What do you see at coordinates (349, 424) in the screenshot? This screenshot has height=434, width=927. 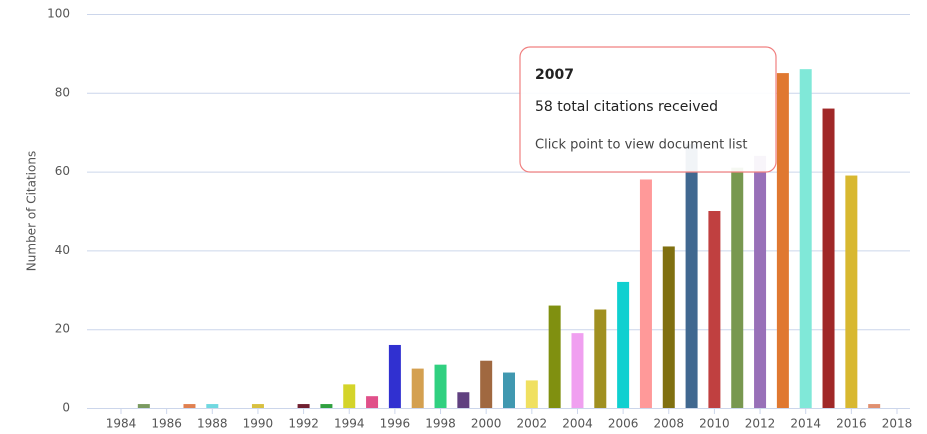 I see `x-tick-label: 1994` at bounding box center [349, 424].